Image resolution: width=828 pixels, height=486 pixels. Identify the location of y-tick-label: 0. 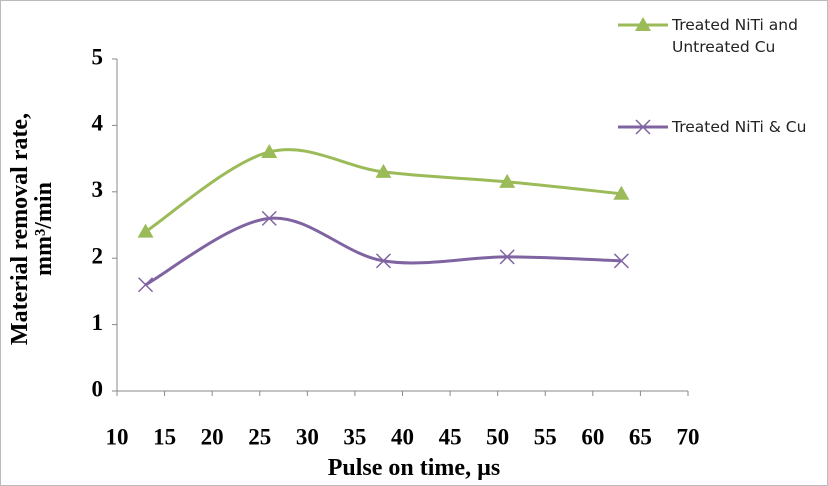
(98, 388).